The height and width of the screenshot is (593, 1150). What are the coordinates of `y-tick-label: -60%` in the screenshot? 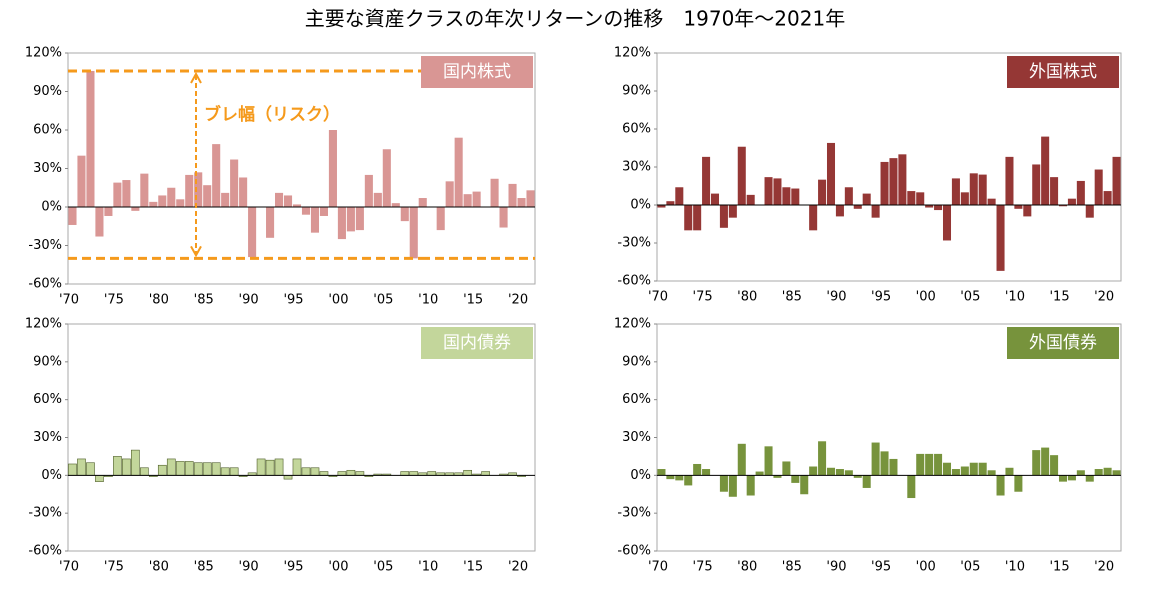 It's located at (45, 284).